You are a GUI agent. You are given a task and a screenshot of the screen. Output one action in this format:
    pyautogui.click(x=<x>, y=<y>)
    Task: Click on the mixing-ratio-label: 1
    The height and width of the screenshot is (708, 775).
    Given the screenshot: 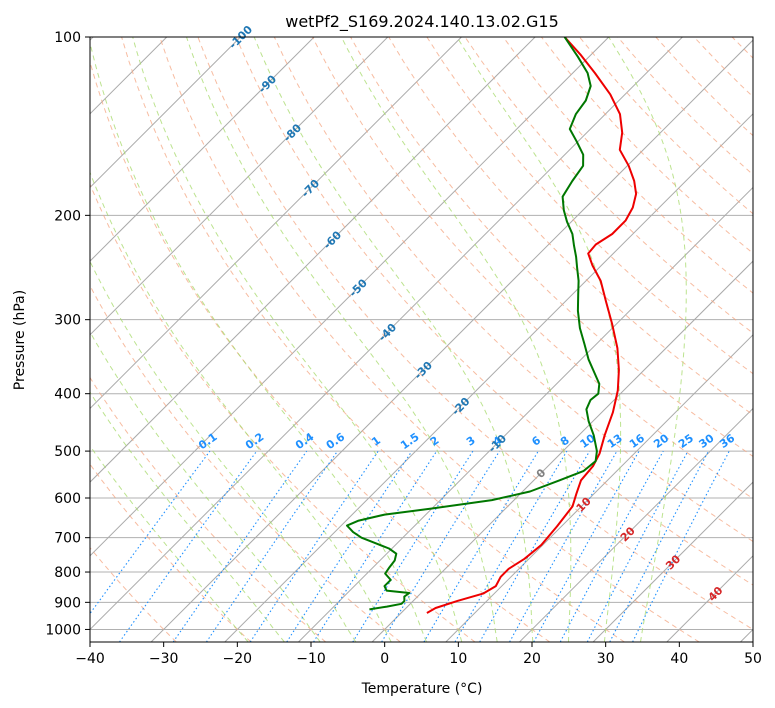 What is the action you would take?
    pyautogui.click(x=376, y=441)
    